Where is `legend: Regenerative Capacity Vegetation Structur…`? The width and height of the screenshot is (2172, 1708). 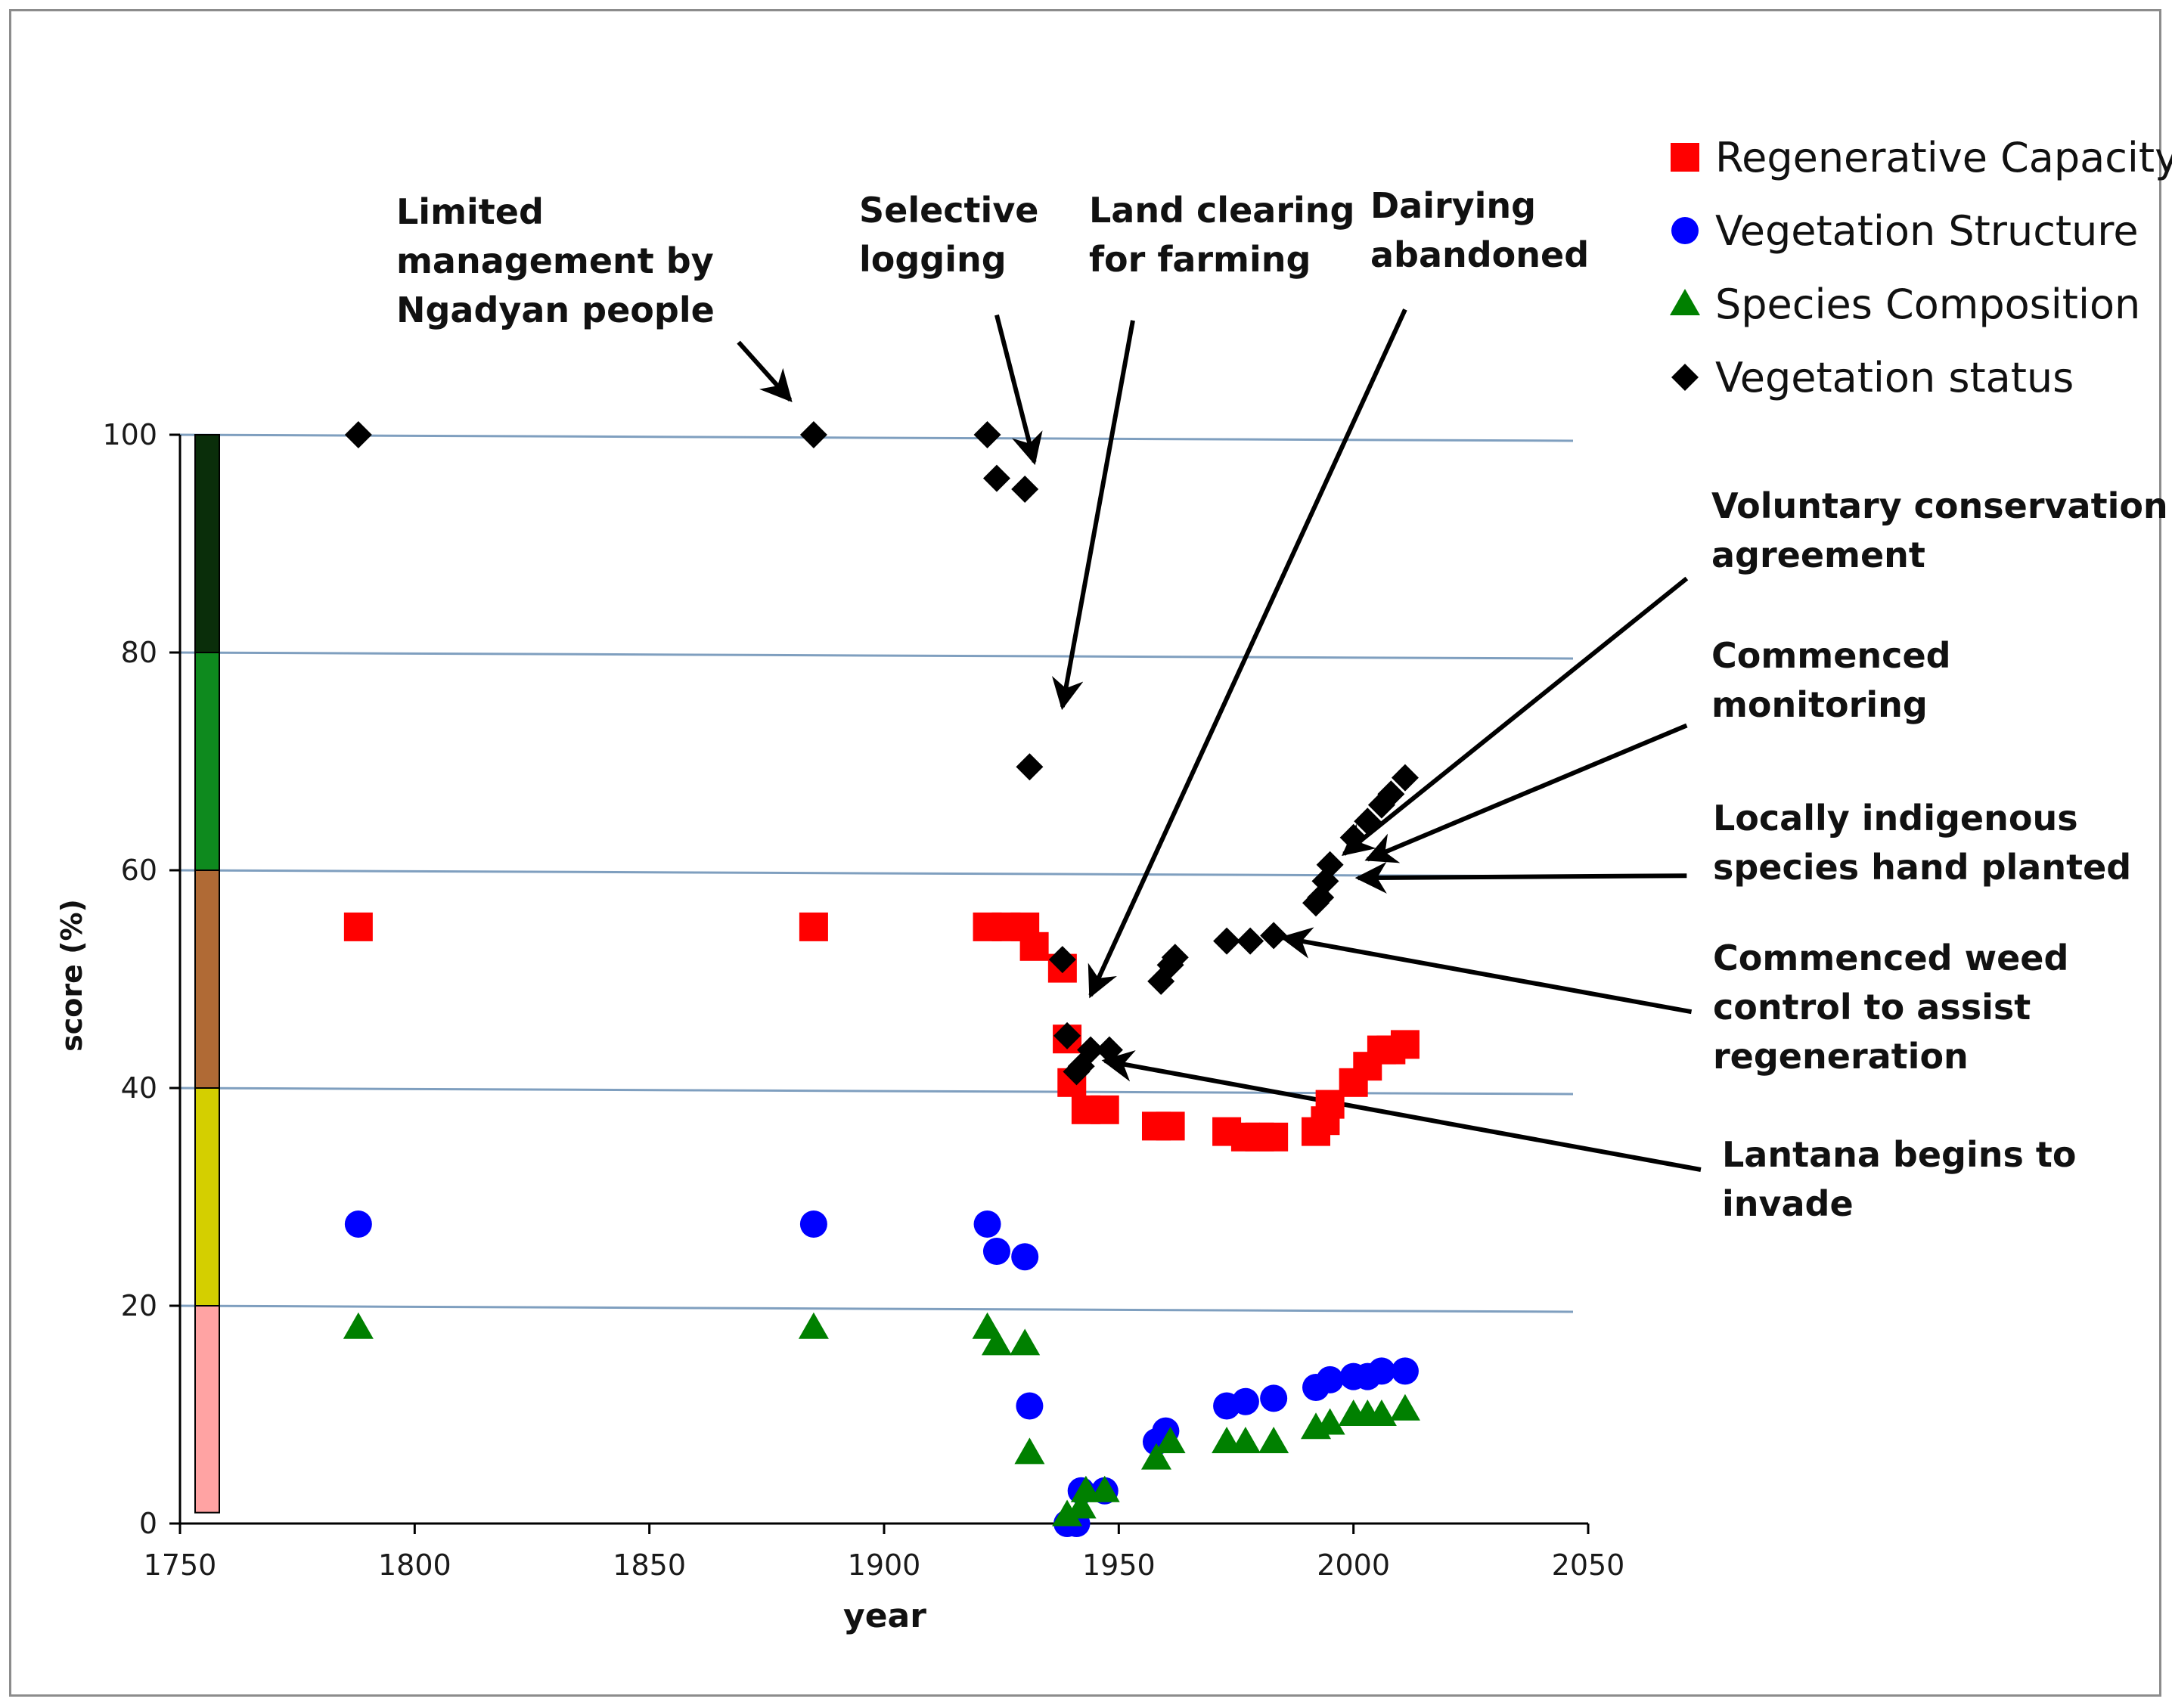
legend: Regenerative Capacity Vegetation Structur… is located at coordinates (1921, 267).